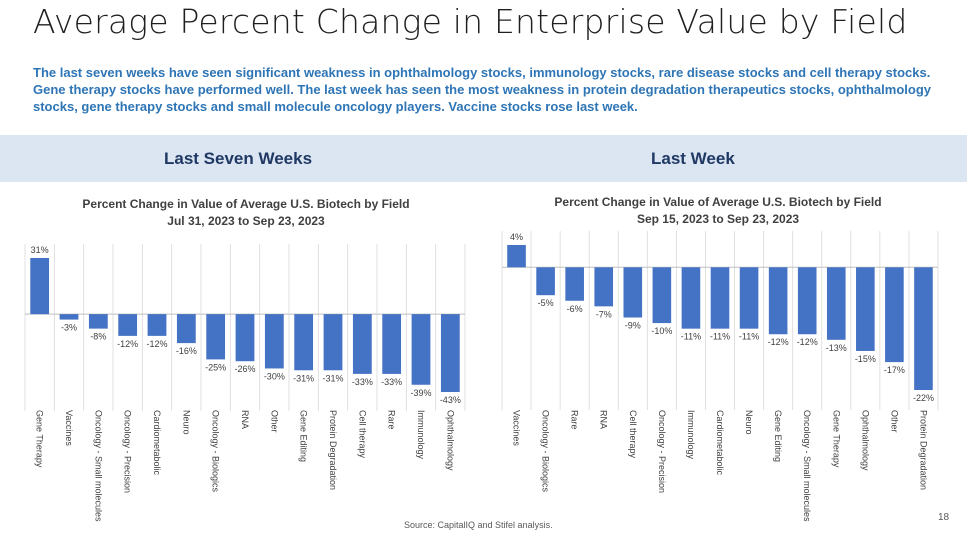  What do you see at coordinates (516, 237) in the screenshot?
I see `data-label: 4%` at bounding box center [516, 237].